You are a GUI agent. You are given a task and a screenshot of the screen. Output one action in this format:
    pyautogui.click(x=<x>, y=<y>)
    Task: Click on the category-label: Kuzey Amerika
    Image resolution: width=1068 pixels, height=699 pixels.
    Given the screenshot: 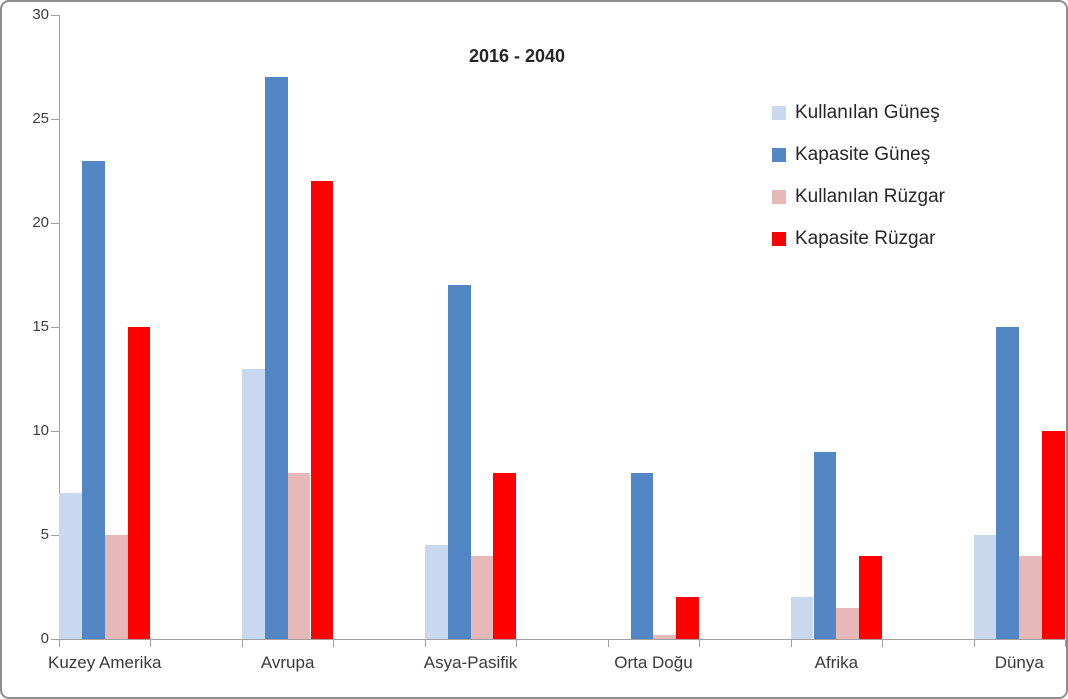 What is the action you would take?
    pyautogui.click(x=105, y=662)
    